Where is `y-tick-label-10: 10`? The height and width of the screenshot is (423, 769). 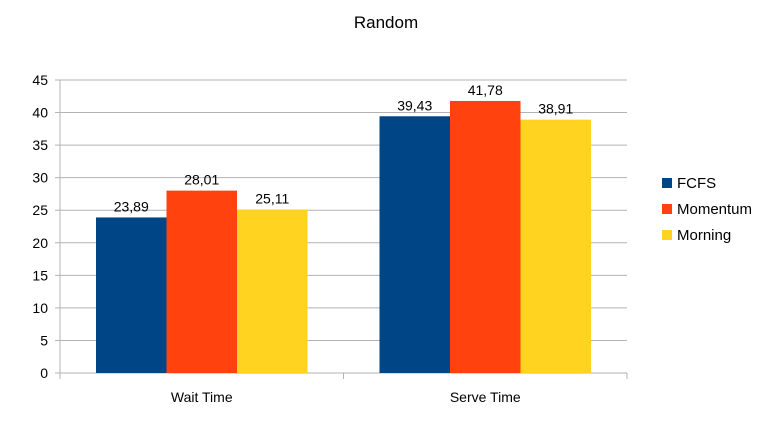
y-tick-label-10: 10 is located at coordinates (40, 308).